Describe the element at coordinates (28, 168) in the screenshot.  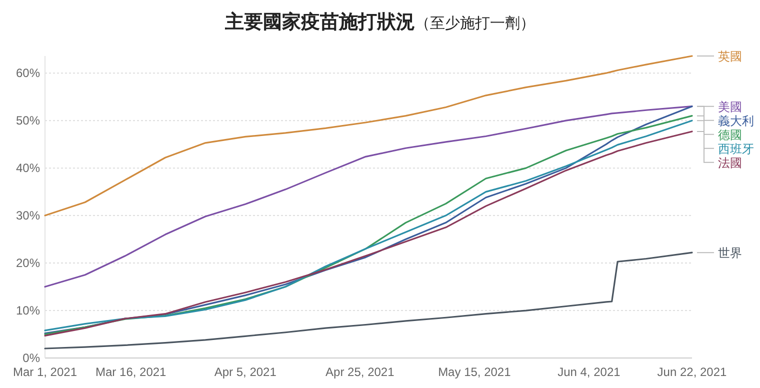
I see `y-tick-label: 40%` at that location.